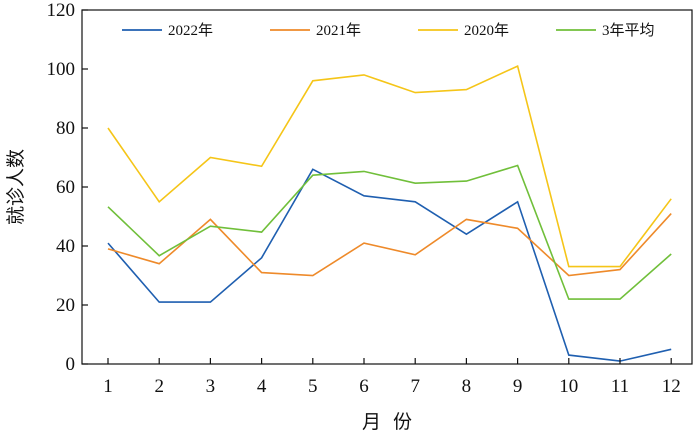  Describe the element at coordinates (364, 386) in the screenshot. I see `x-tick-label: 6` at that location.